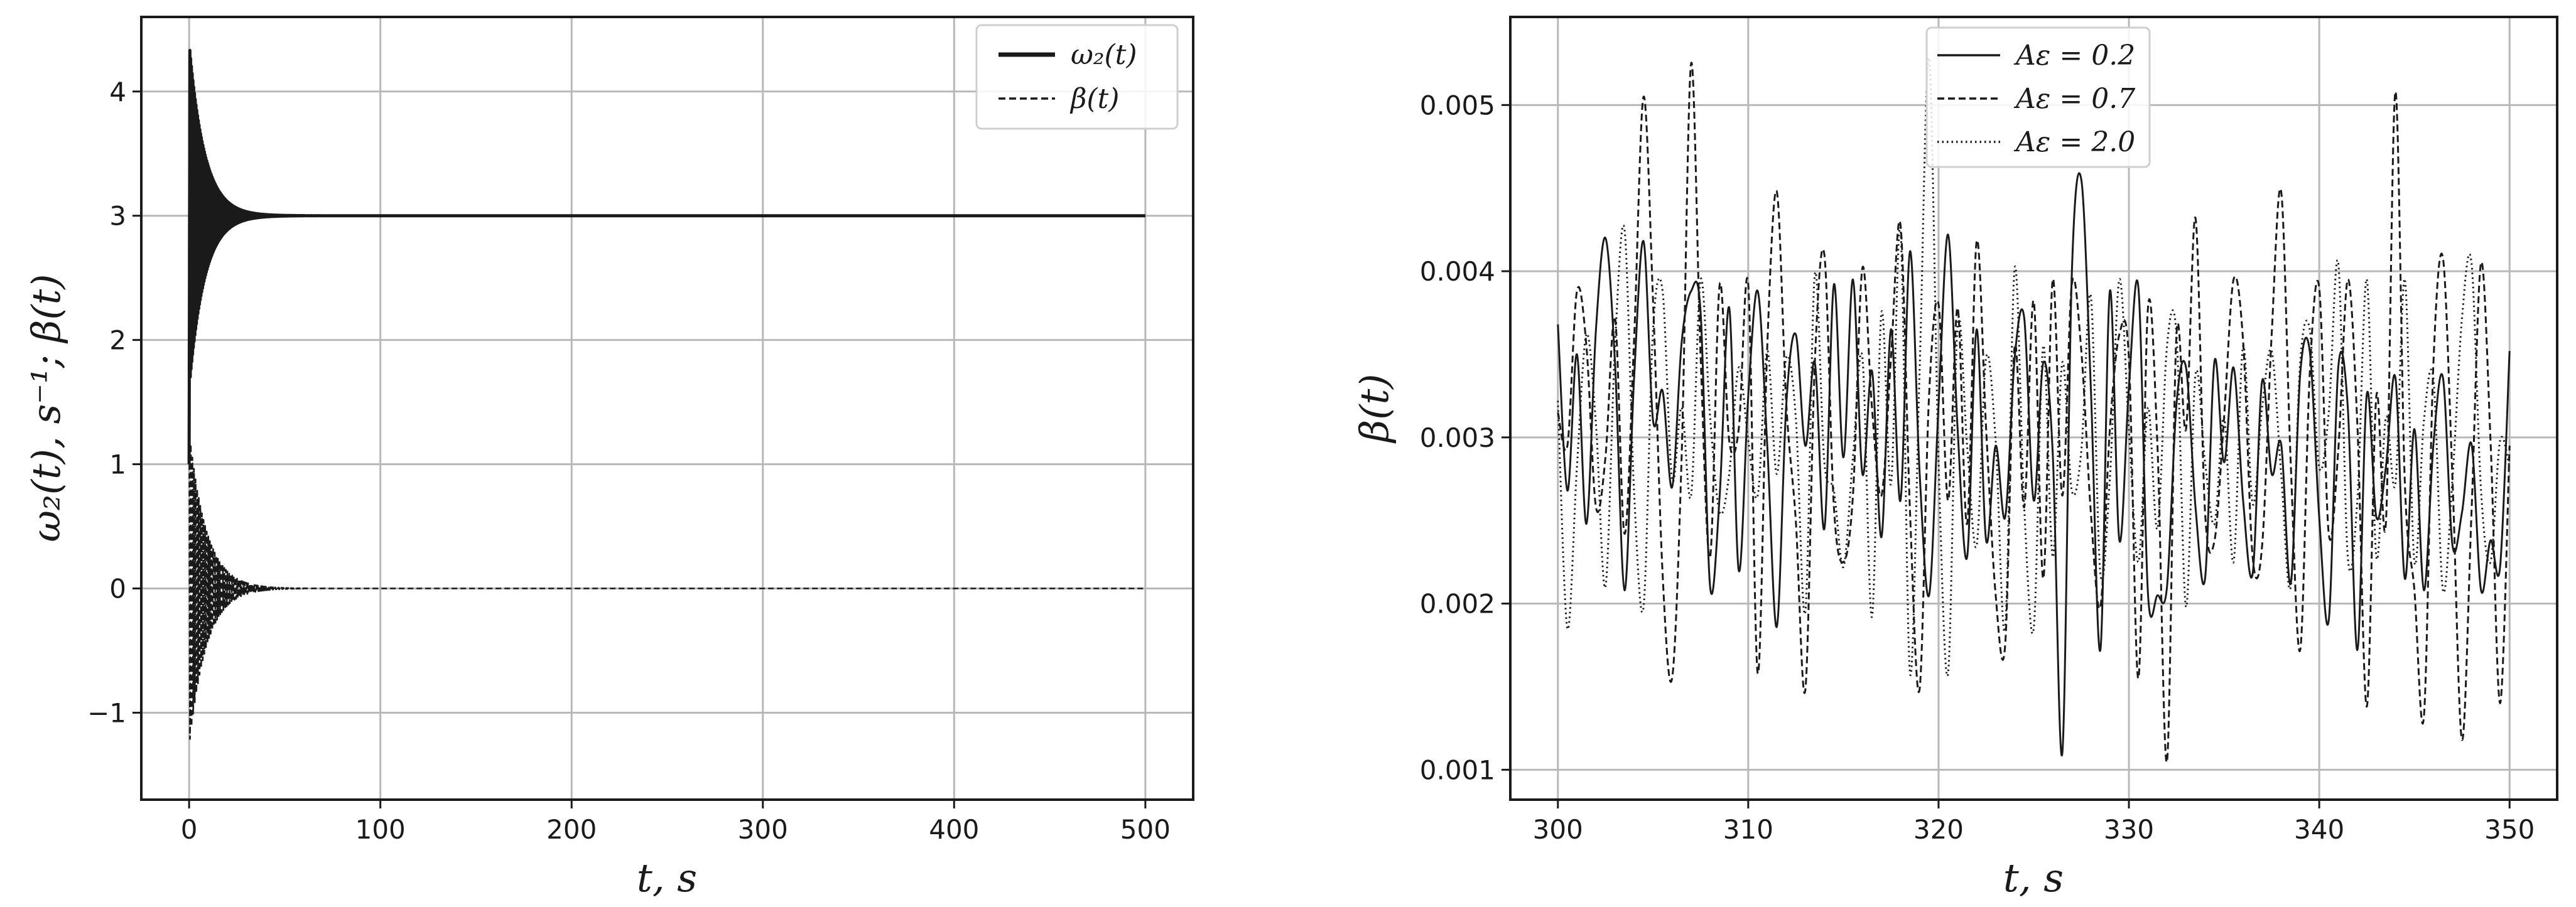 The height and width of the screenshot is (907, 2576). I want to click on left-y-ticks: −1 0 1 2 3 4, so click(114, 402).